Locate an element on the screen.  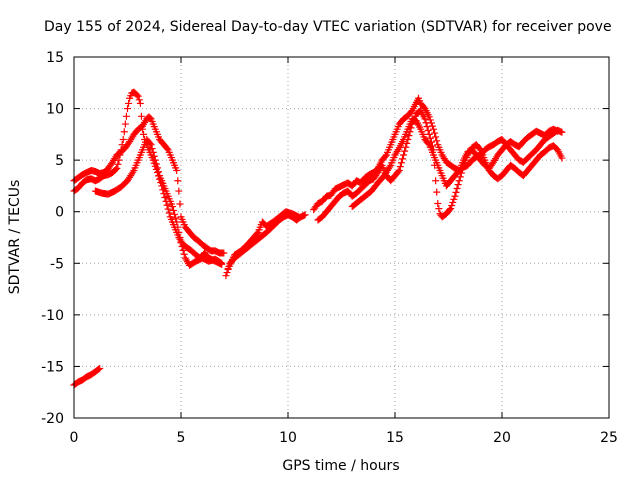
y-tick-label: -15 is located at coordinates (52, 367).